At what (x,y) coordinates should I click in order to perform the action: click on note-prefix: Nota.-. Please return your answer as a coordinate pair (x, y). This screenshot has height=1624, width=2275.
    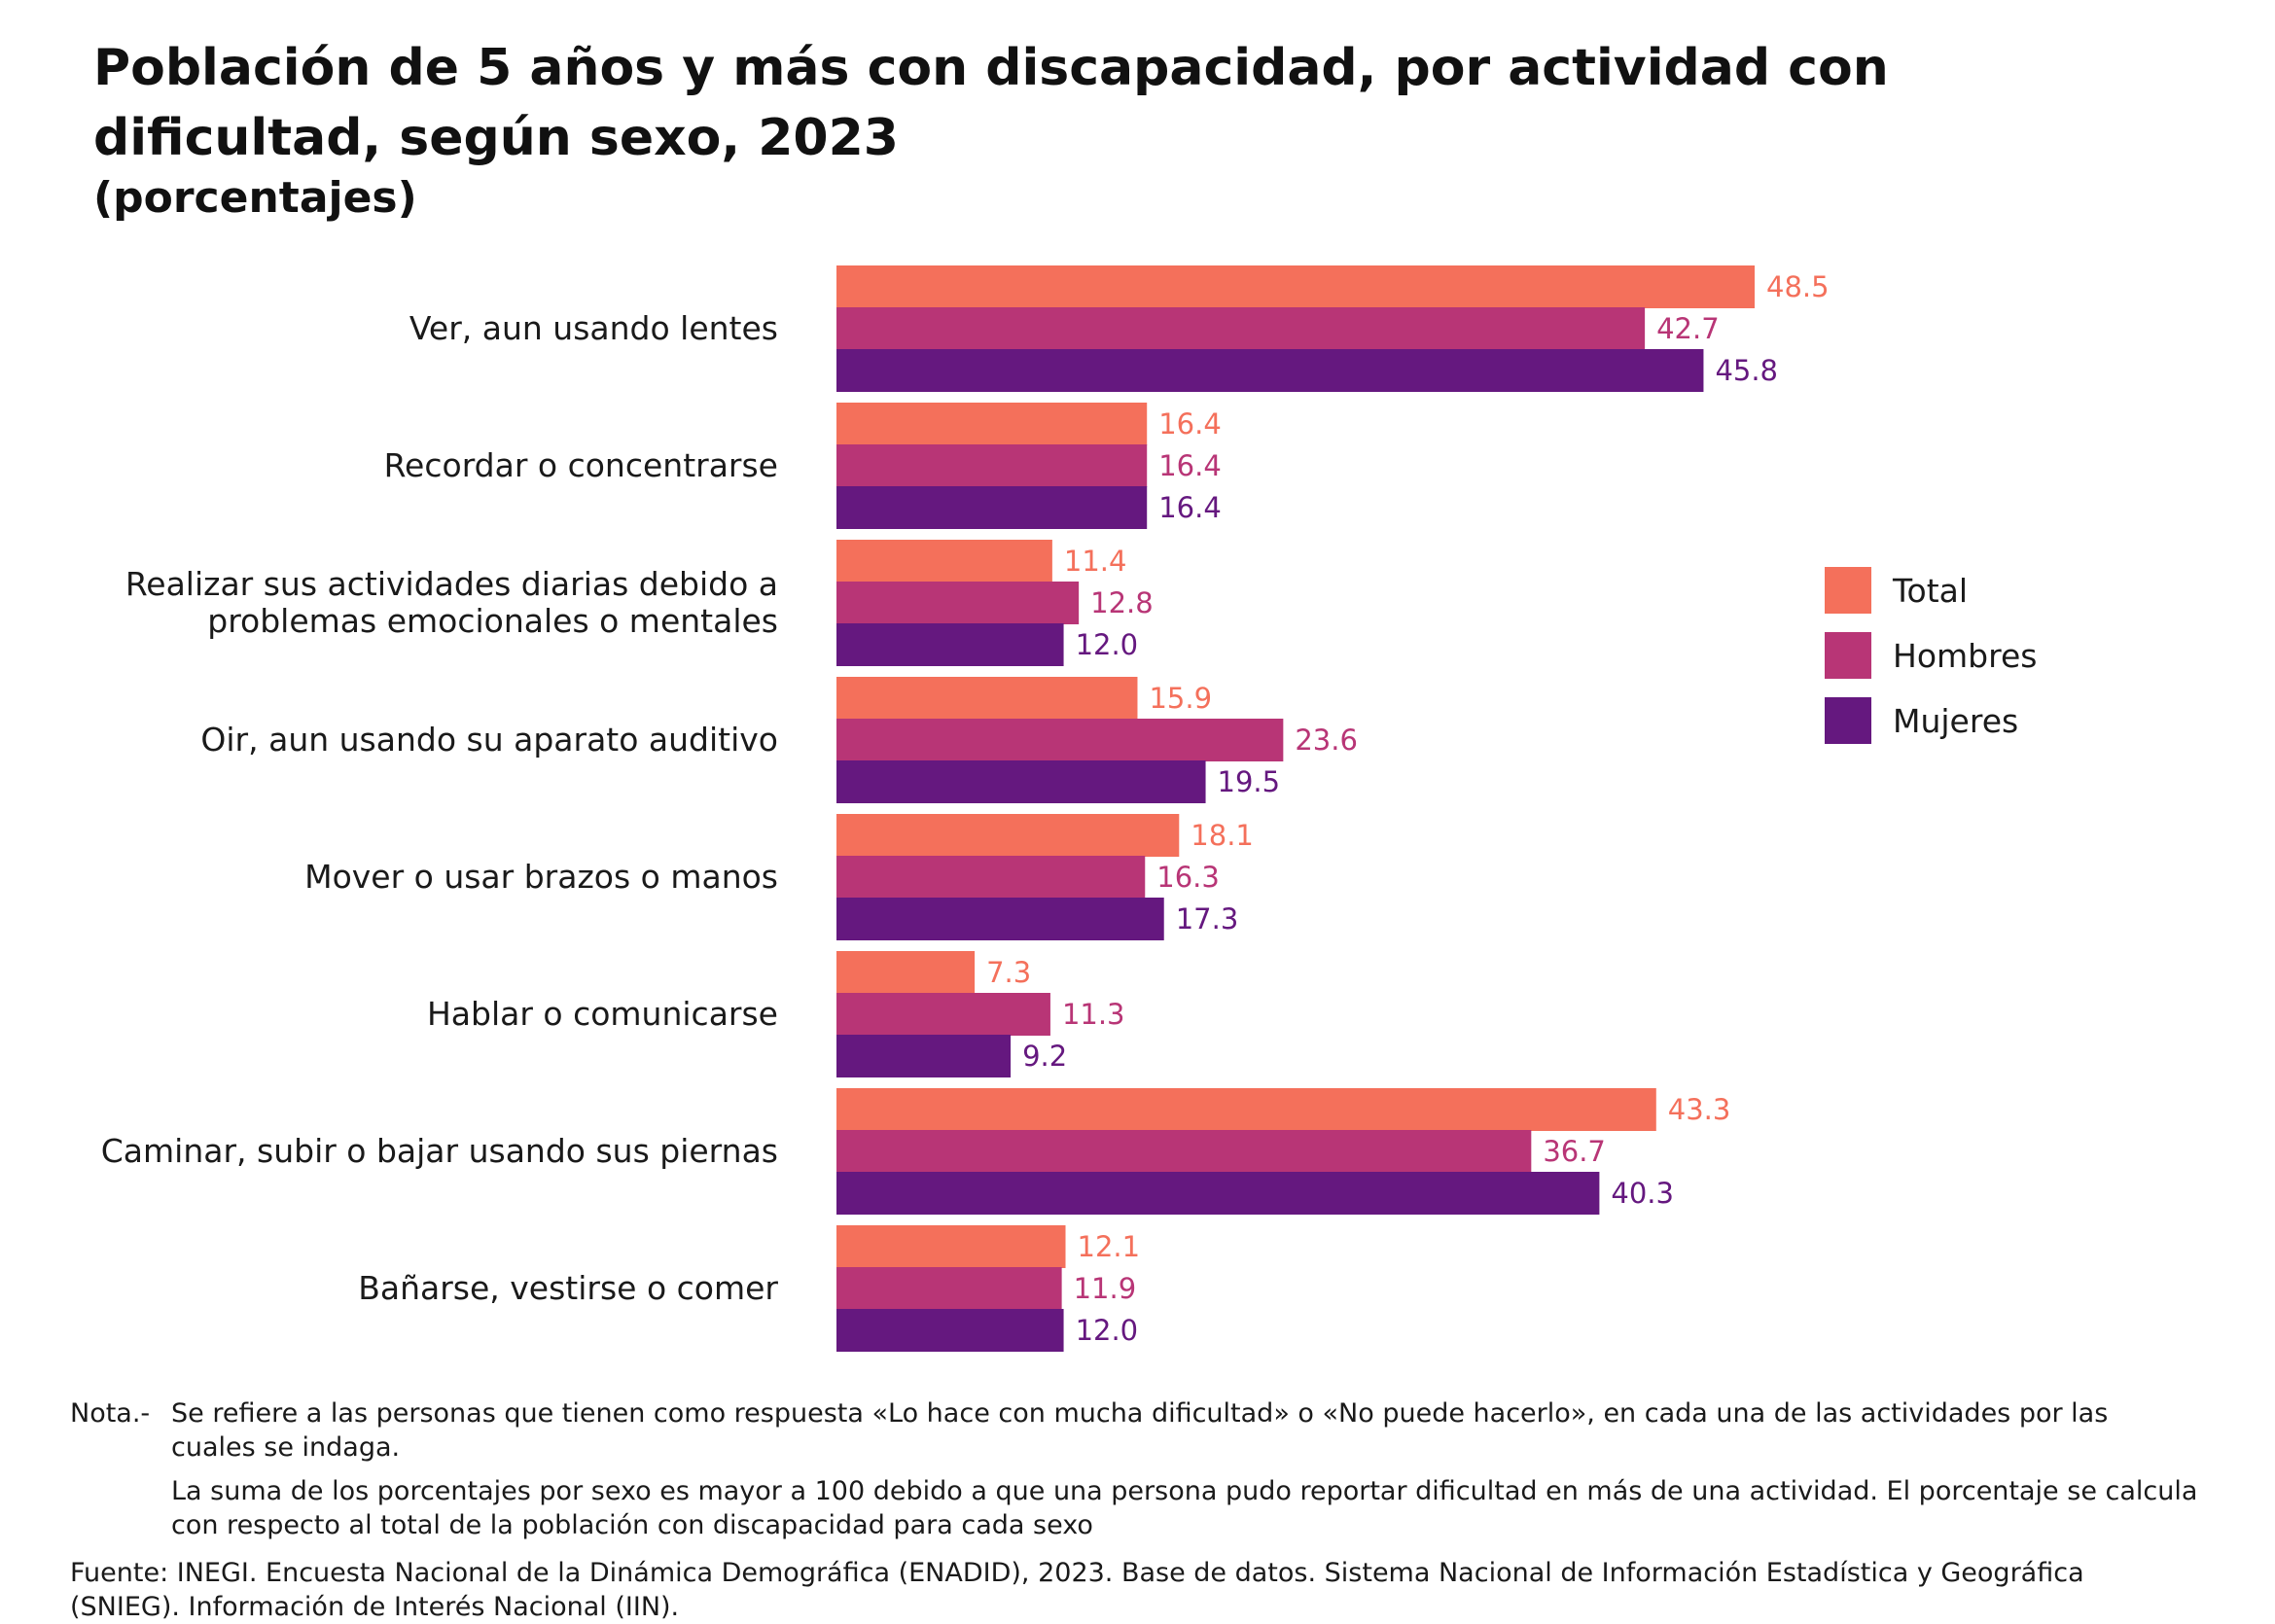
    Looking at the image, I should click on (110, 1413).